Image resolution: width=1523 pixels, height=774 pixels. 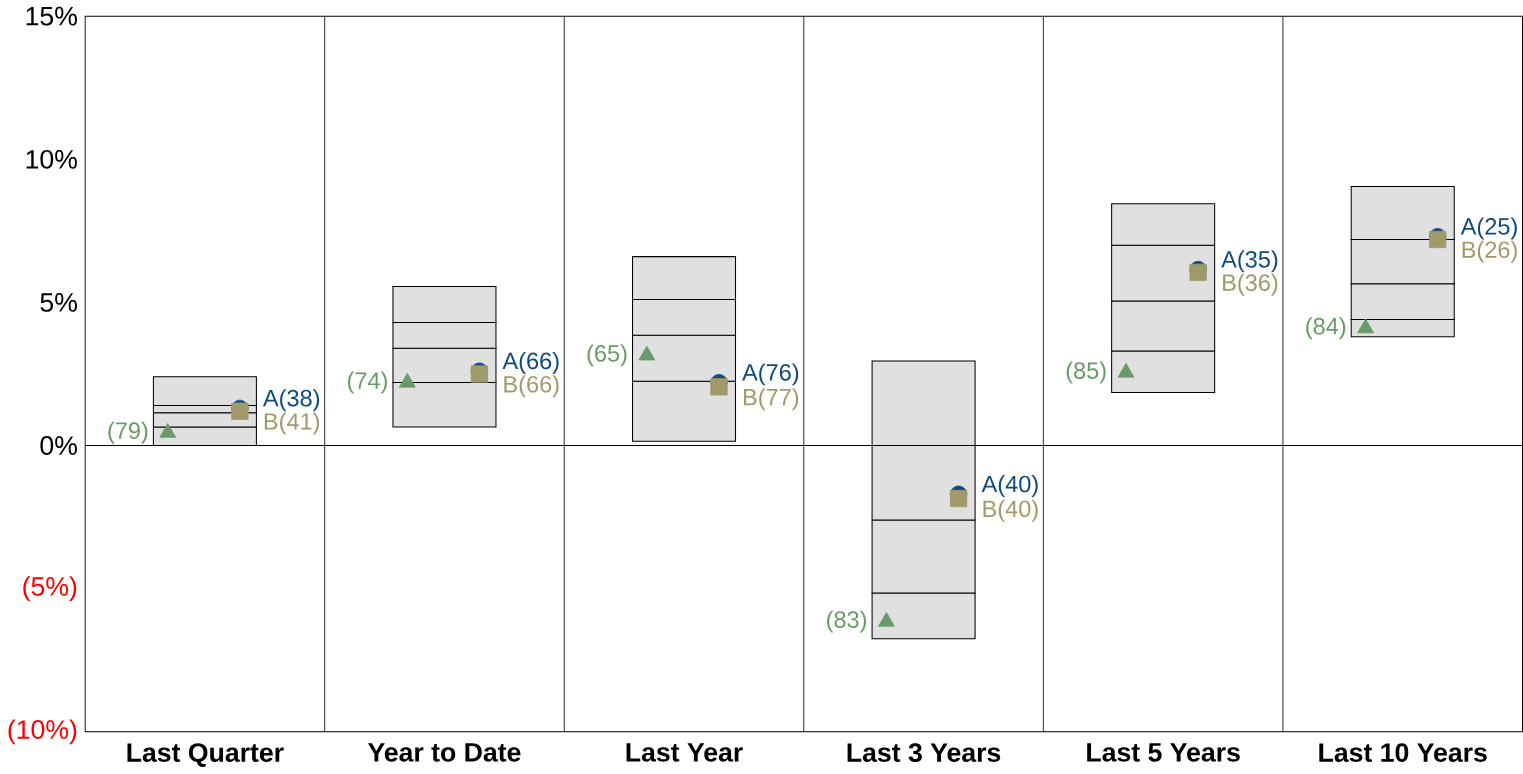 I want to click on data-label: B(26), so click(x=1489, y=251).